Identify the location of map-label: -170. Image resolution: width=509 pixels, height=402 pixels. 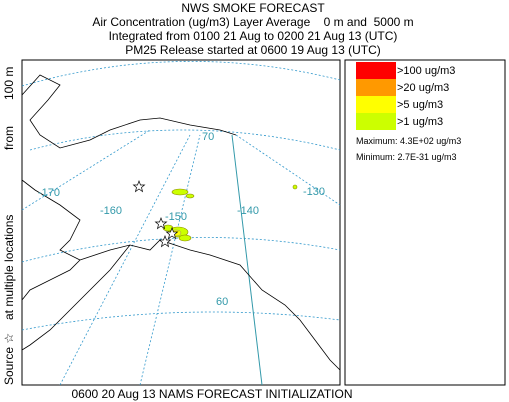
(49, 193).